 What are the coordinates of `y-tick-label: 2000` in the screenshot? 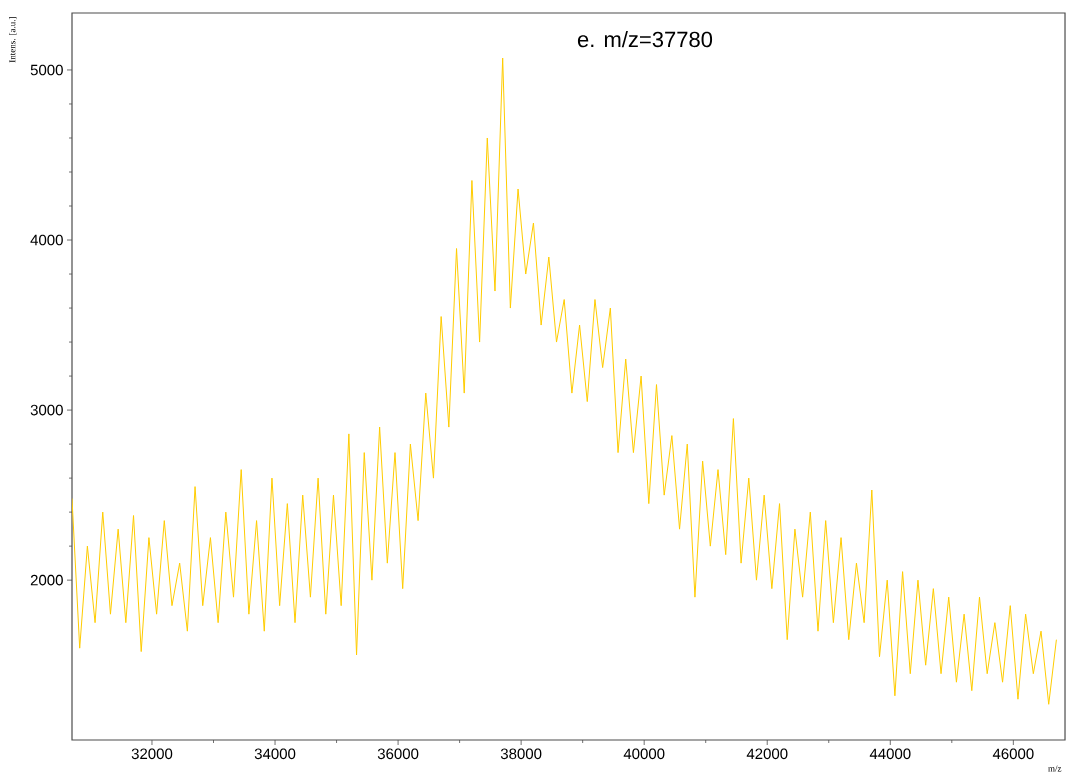 It's located at (46, 580).